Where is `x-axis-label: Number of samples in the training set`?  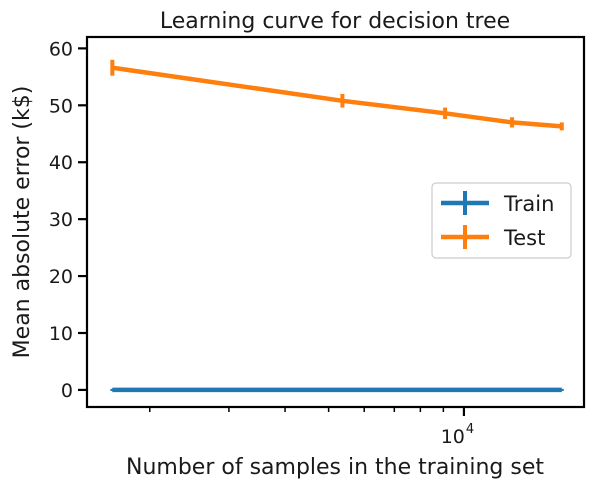
x-axis-label: Number of samples in the training set is located at coordinates (335, 467).